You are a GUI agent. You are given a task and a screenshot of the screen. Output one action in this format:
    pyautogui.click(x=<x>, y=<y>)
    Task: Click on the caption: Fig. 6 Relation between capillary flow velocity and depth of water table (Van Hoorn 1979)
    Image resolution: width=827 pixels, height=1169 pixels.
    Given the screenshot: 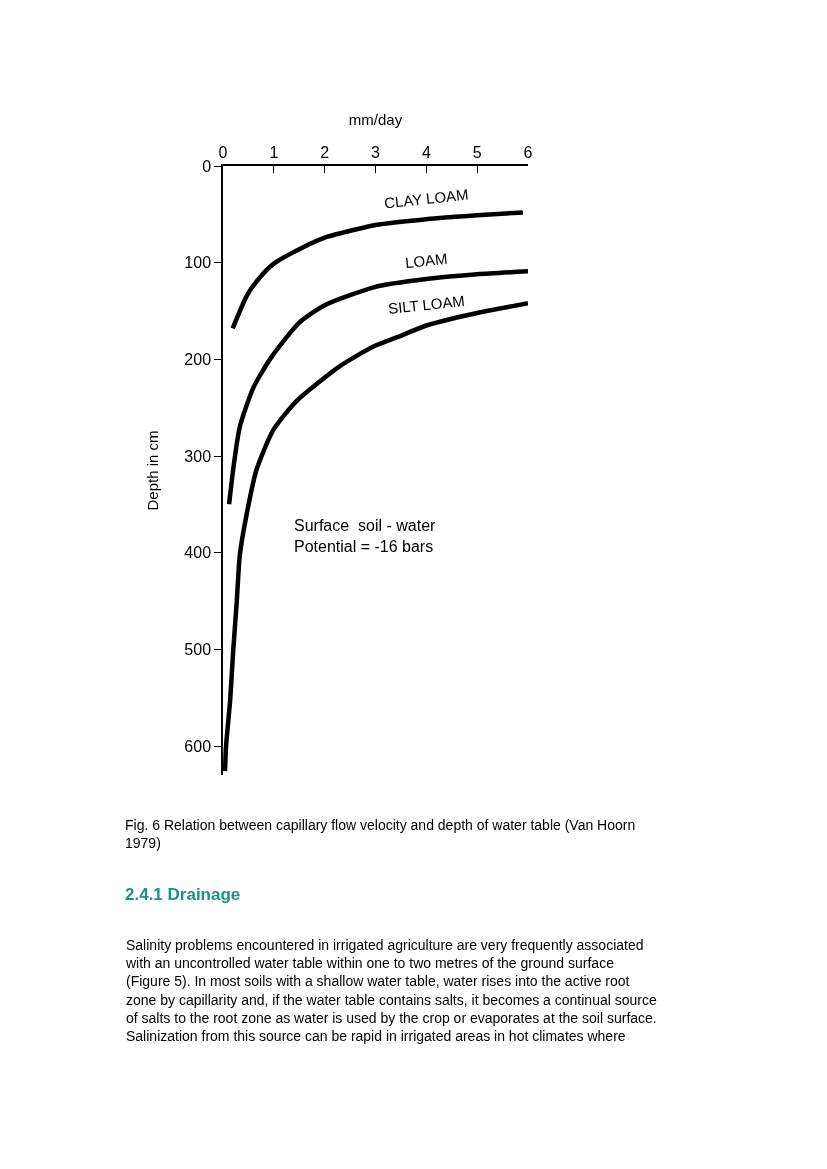 What is the action you would take?
    pyautogui.click(x=380, y=834)
    